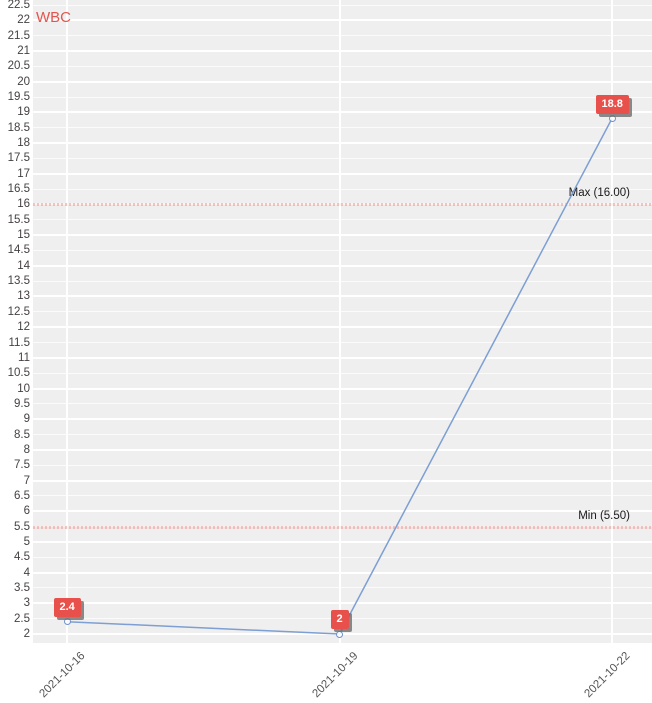 The width and height of the screenshot is (652, 703). I want to click on y-tick-label: 11.5, so click(19, 342).